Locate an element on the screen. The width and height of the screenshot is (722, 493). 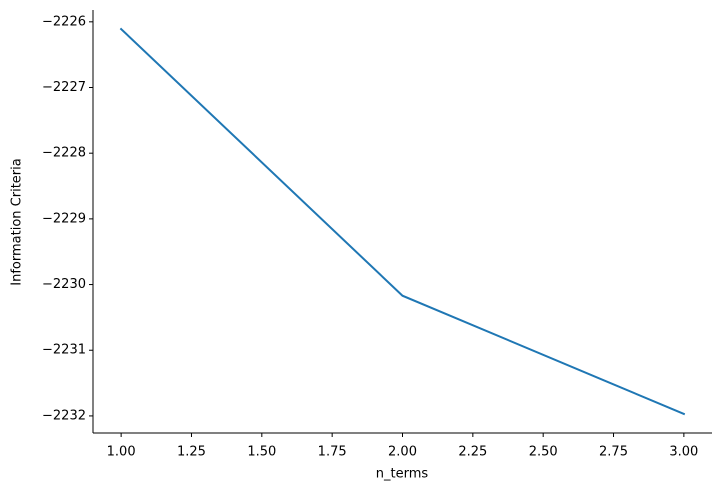
y-tick-label: −2230 is located at coordinates (64, 284).